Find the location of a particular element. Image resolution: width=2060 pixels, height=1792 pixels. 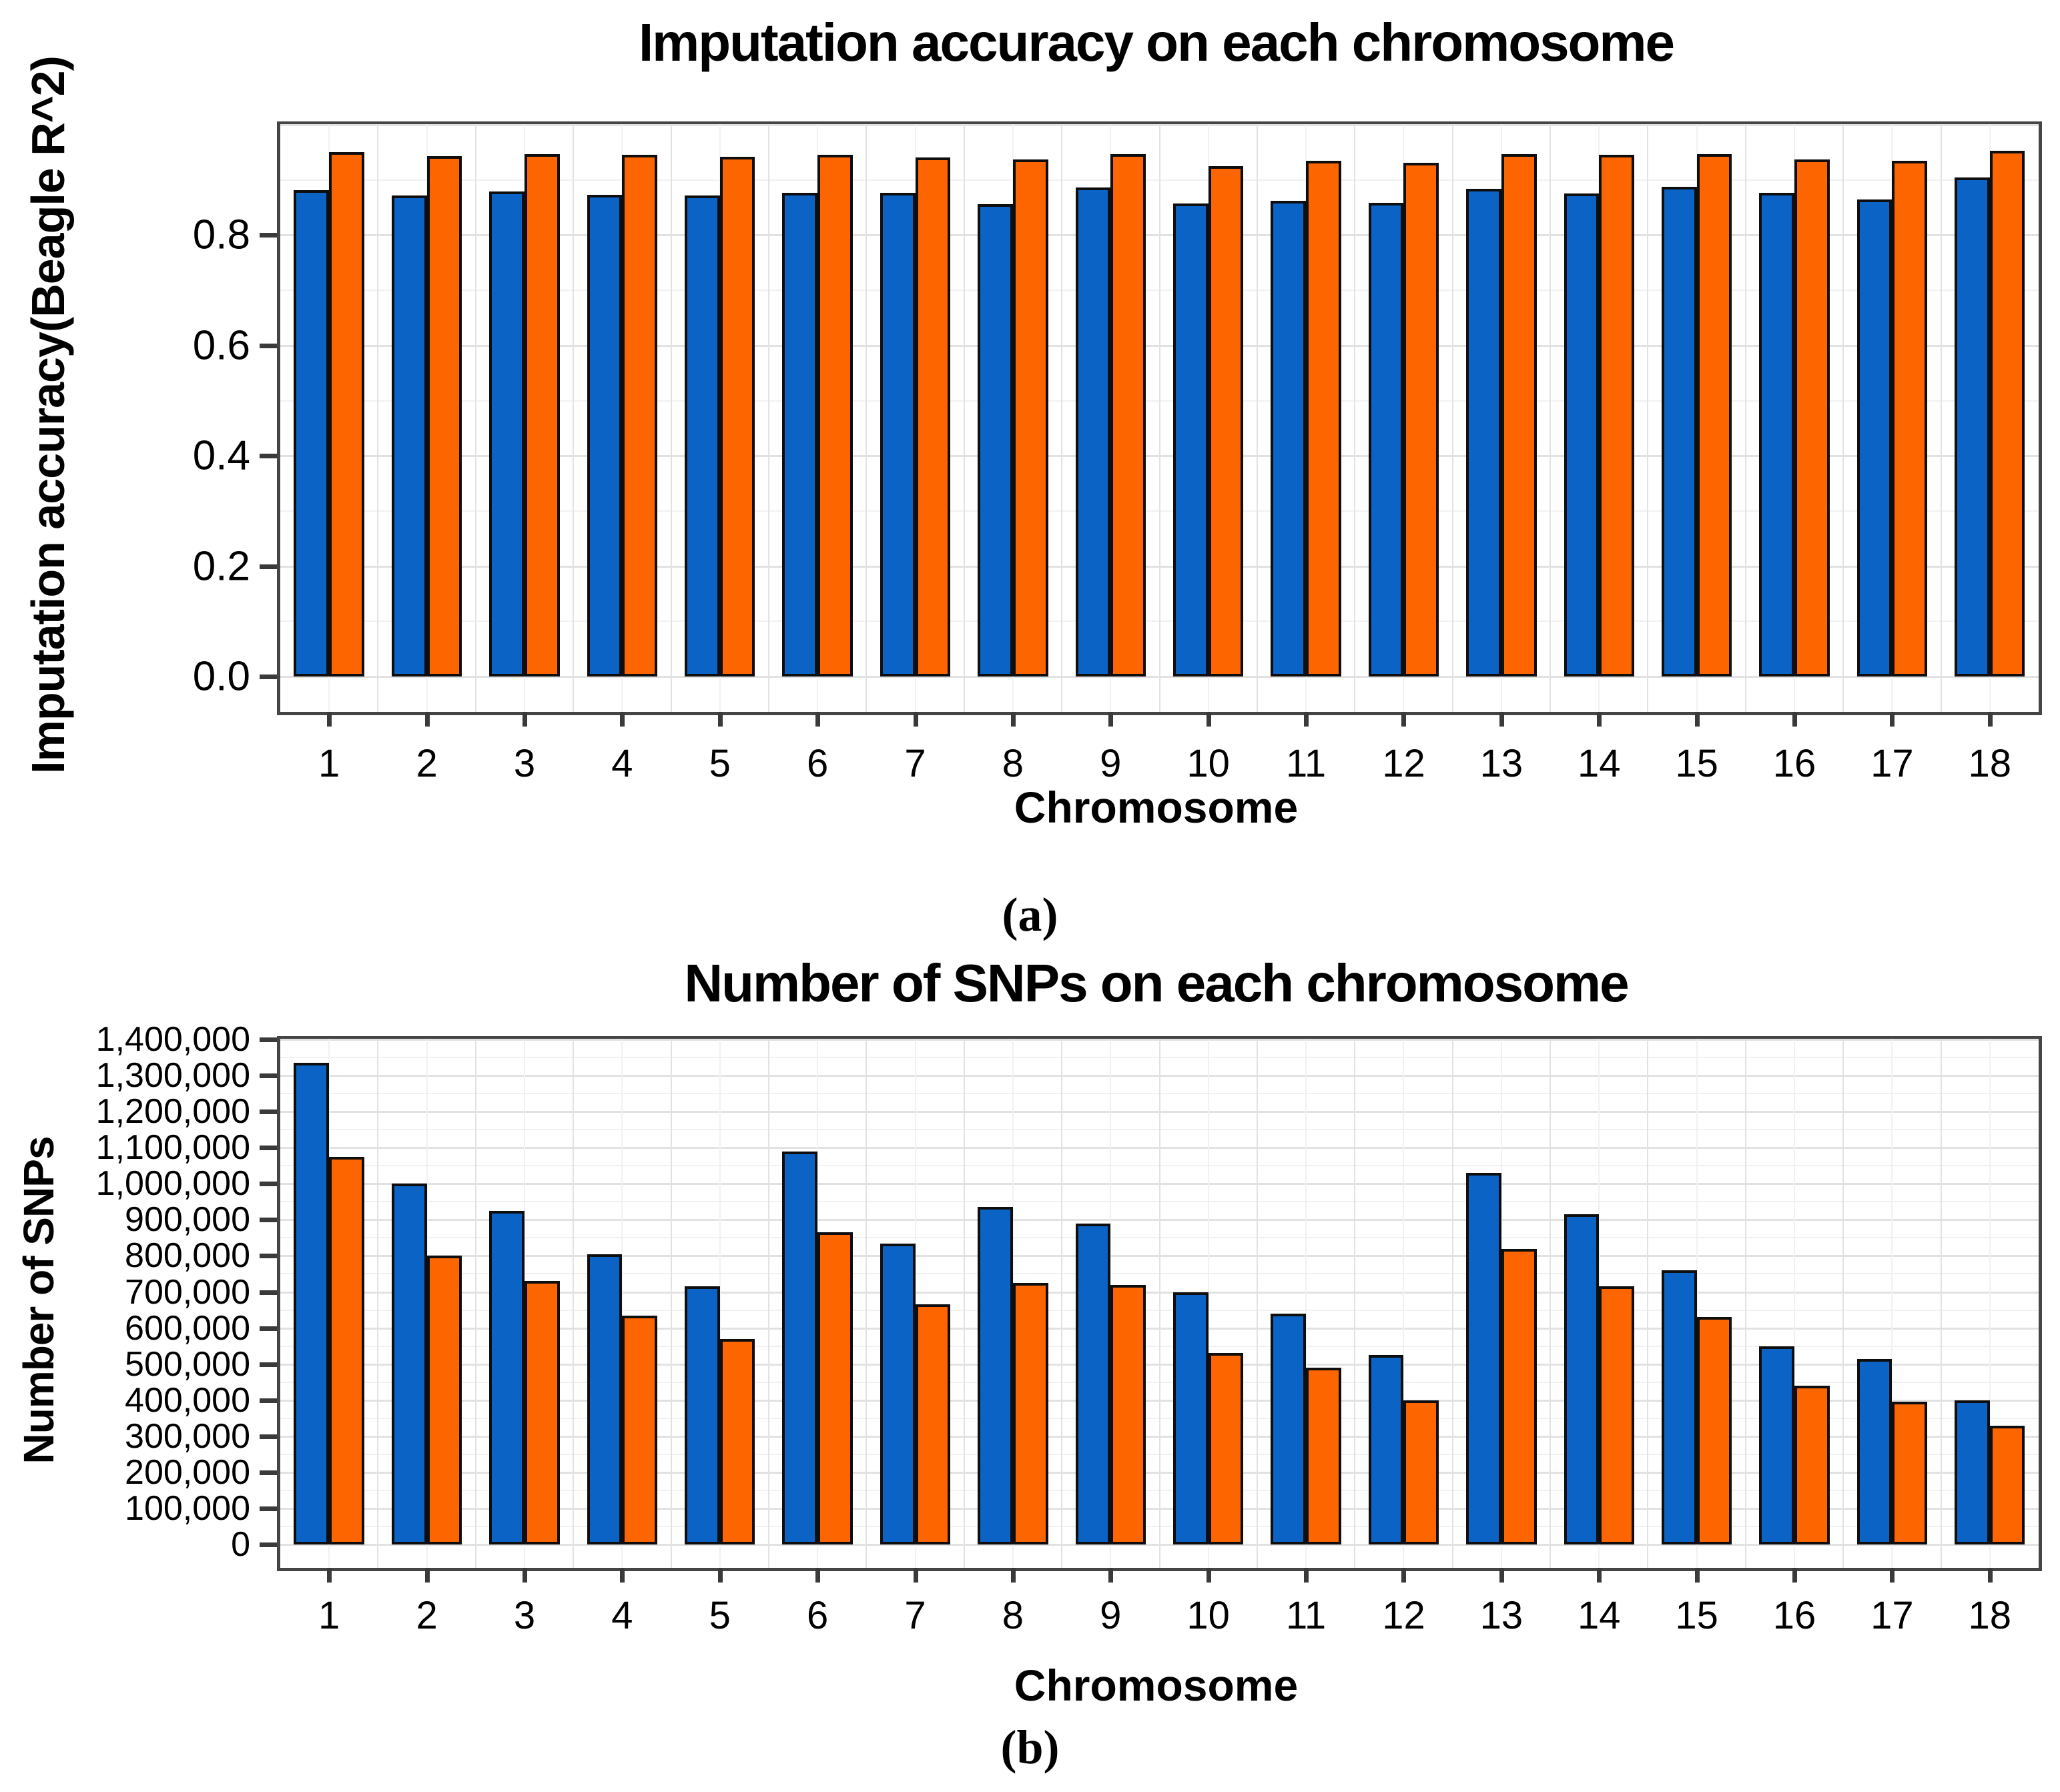

x-tick-label: 11 is located at coordinates (1306, 764).